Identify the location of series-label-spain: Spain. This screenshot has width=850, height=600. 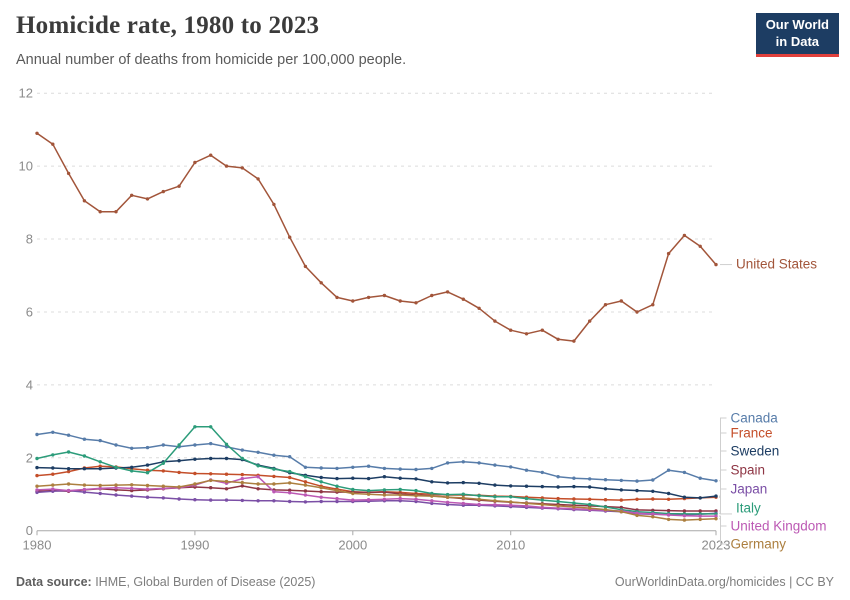
(748, 470).